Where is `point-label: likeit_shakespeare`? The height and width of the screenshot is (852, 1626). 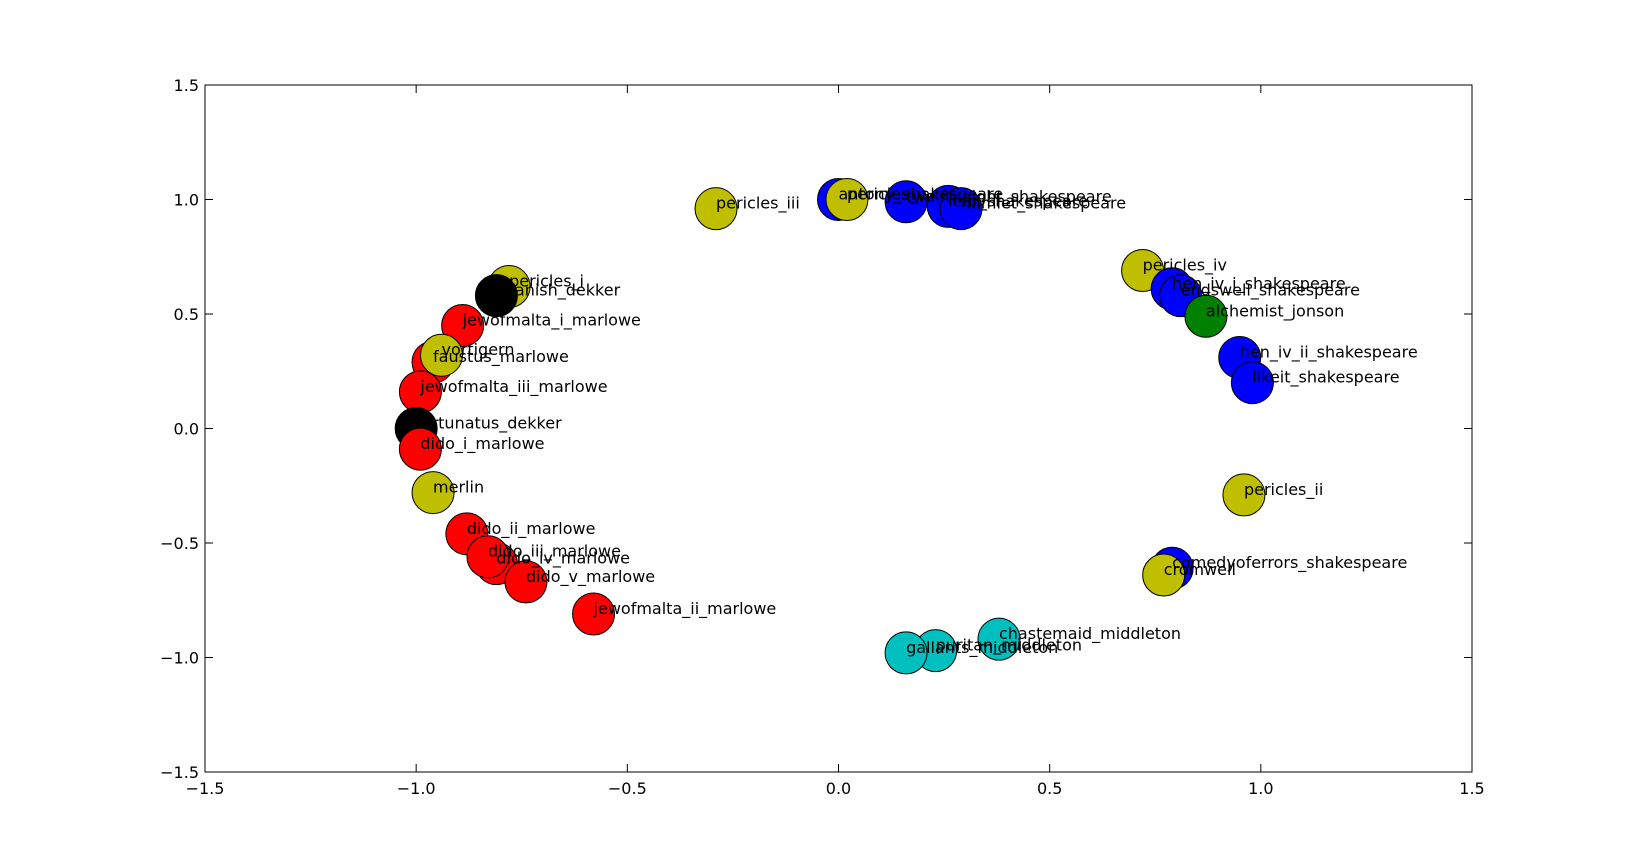 point-label: likeit_shakespeare is located at coordinates (1325, 378).